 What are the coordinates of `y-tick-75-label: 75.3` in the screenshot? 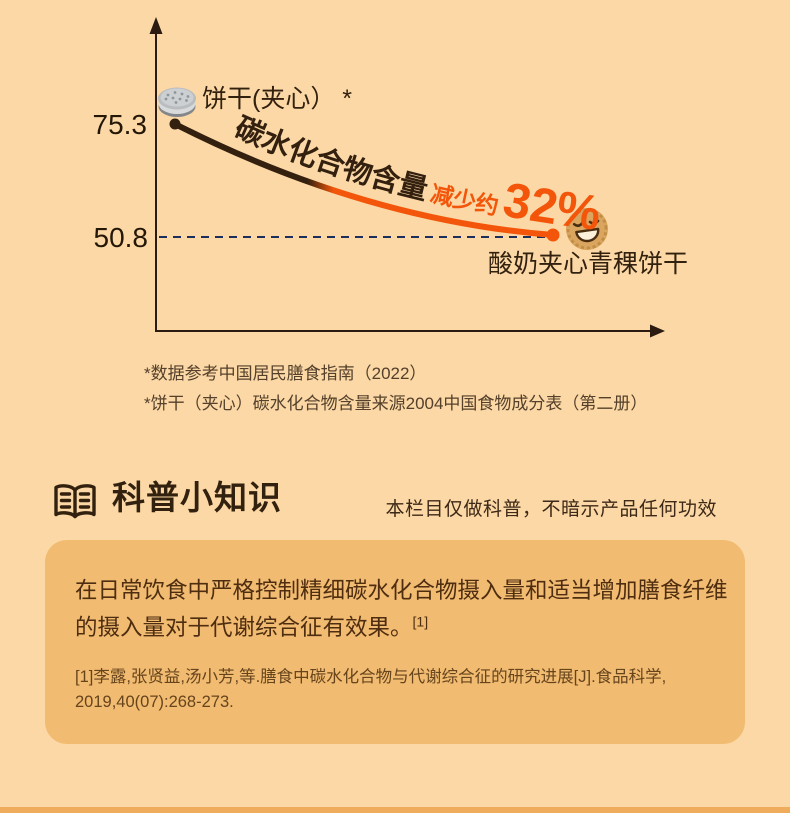 It's located at (120, 124).